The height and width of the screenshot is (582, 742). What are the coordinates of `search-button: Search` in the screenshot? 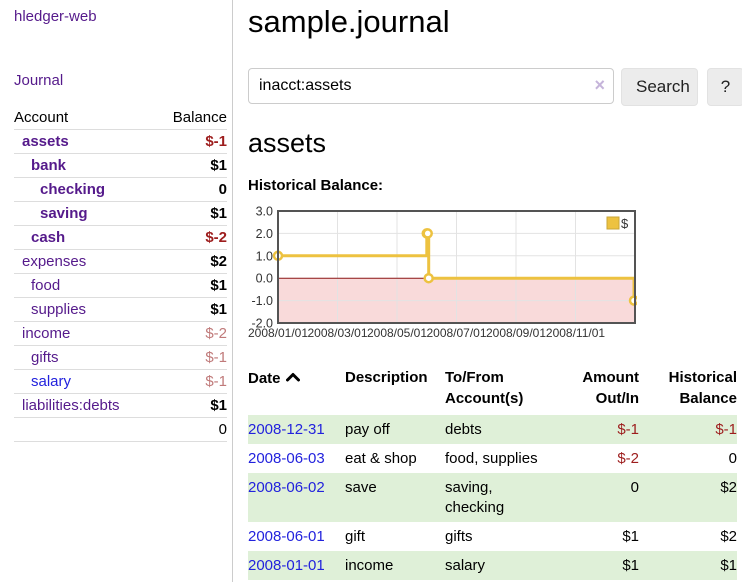 It's located at (659, 86).